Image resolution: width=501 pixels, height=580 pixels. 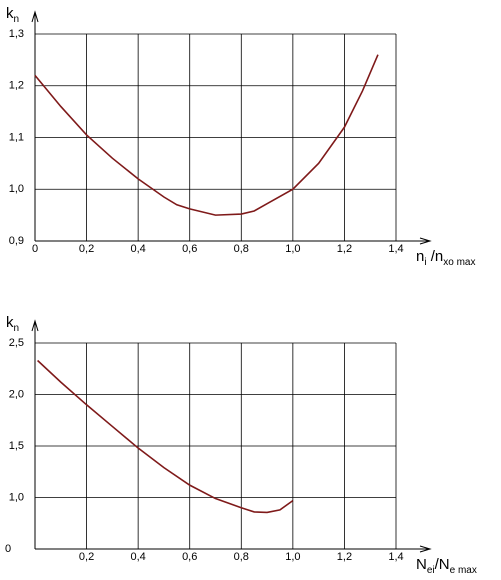 I want to click on x-axis-label: Nei/Ne max, so click(x=446, y=566).